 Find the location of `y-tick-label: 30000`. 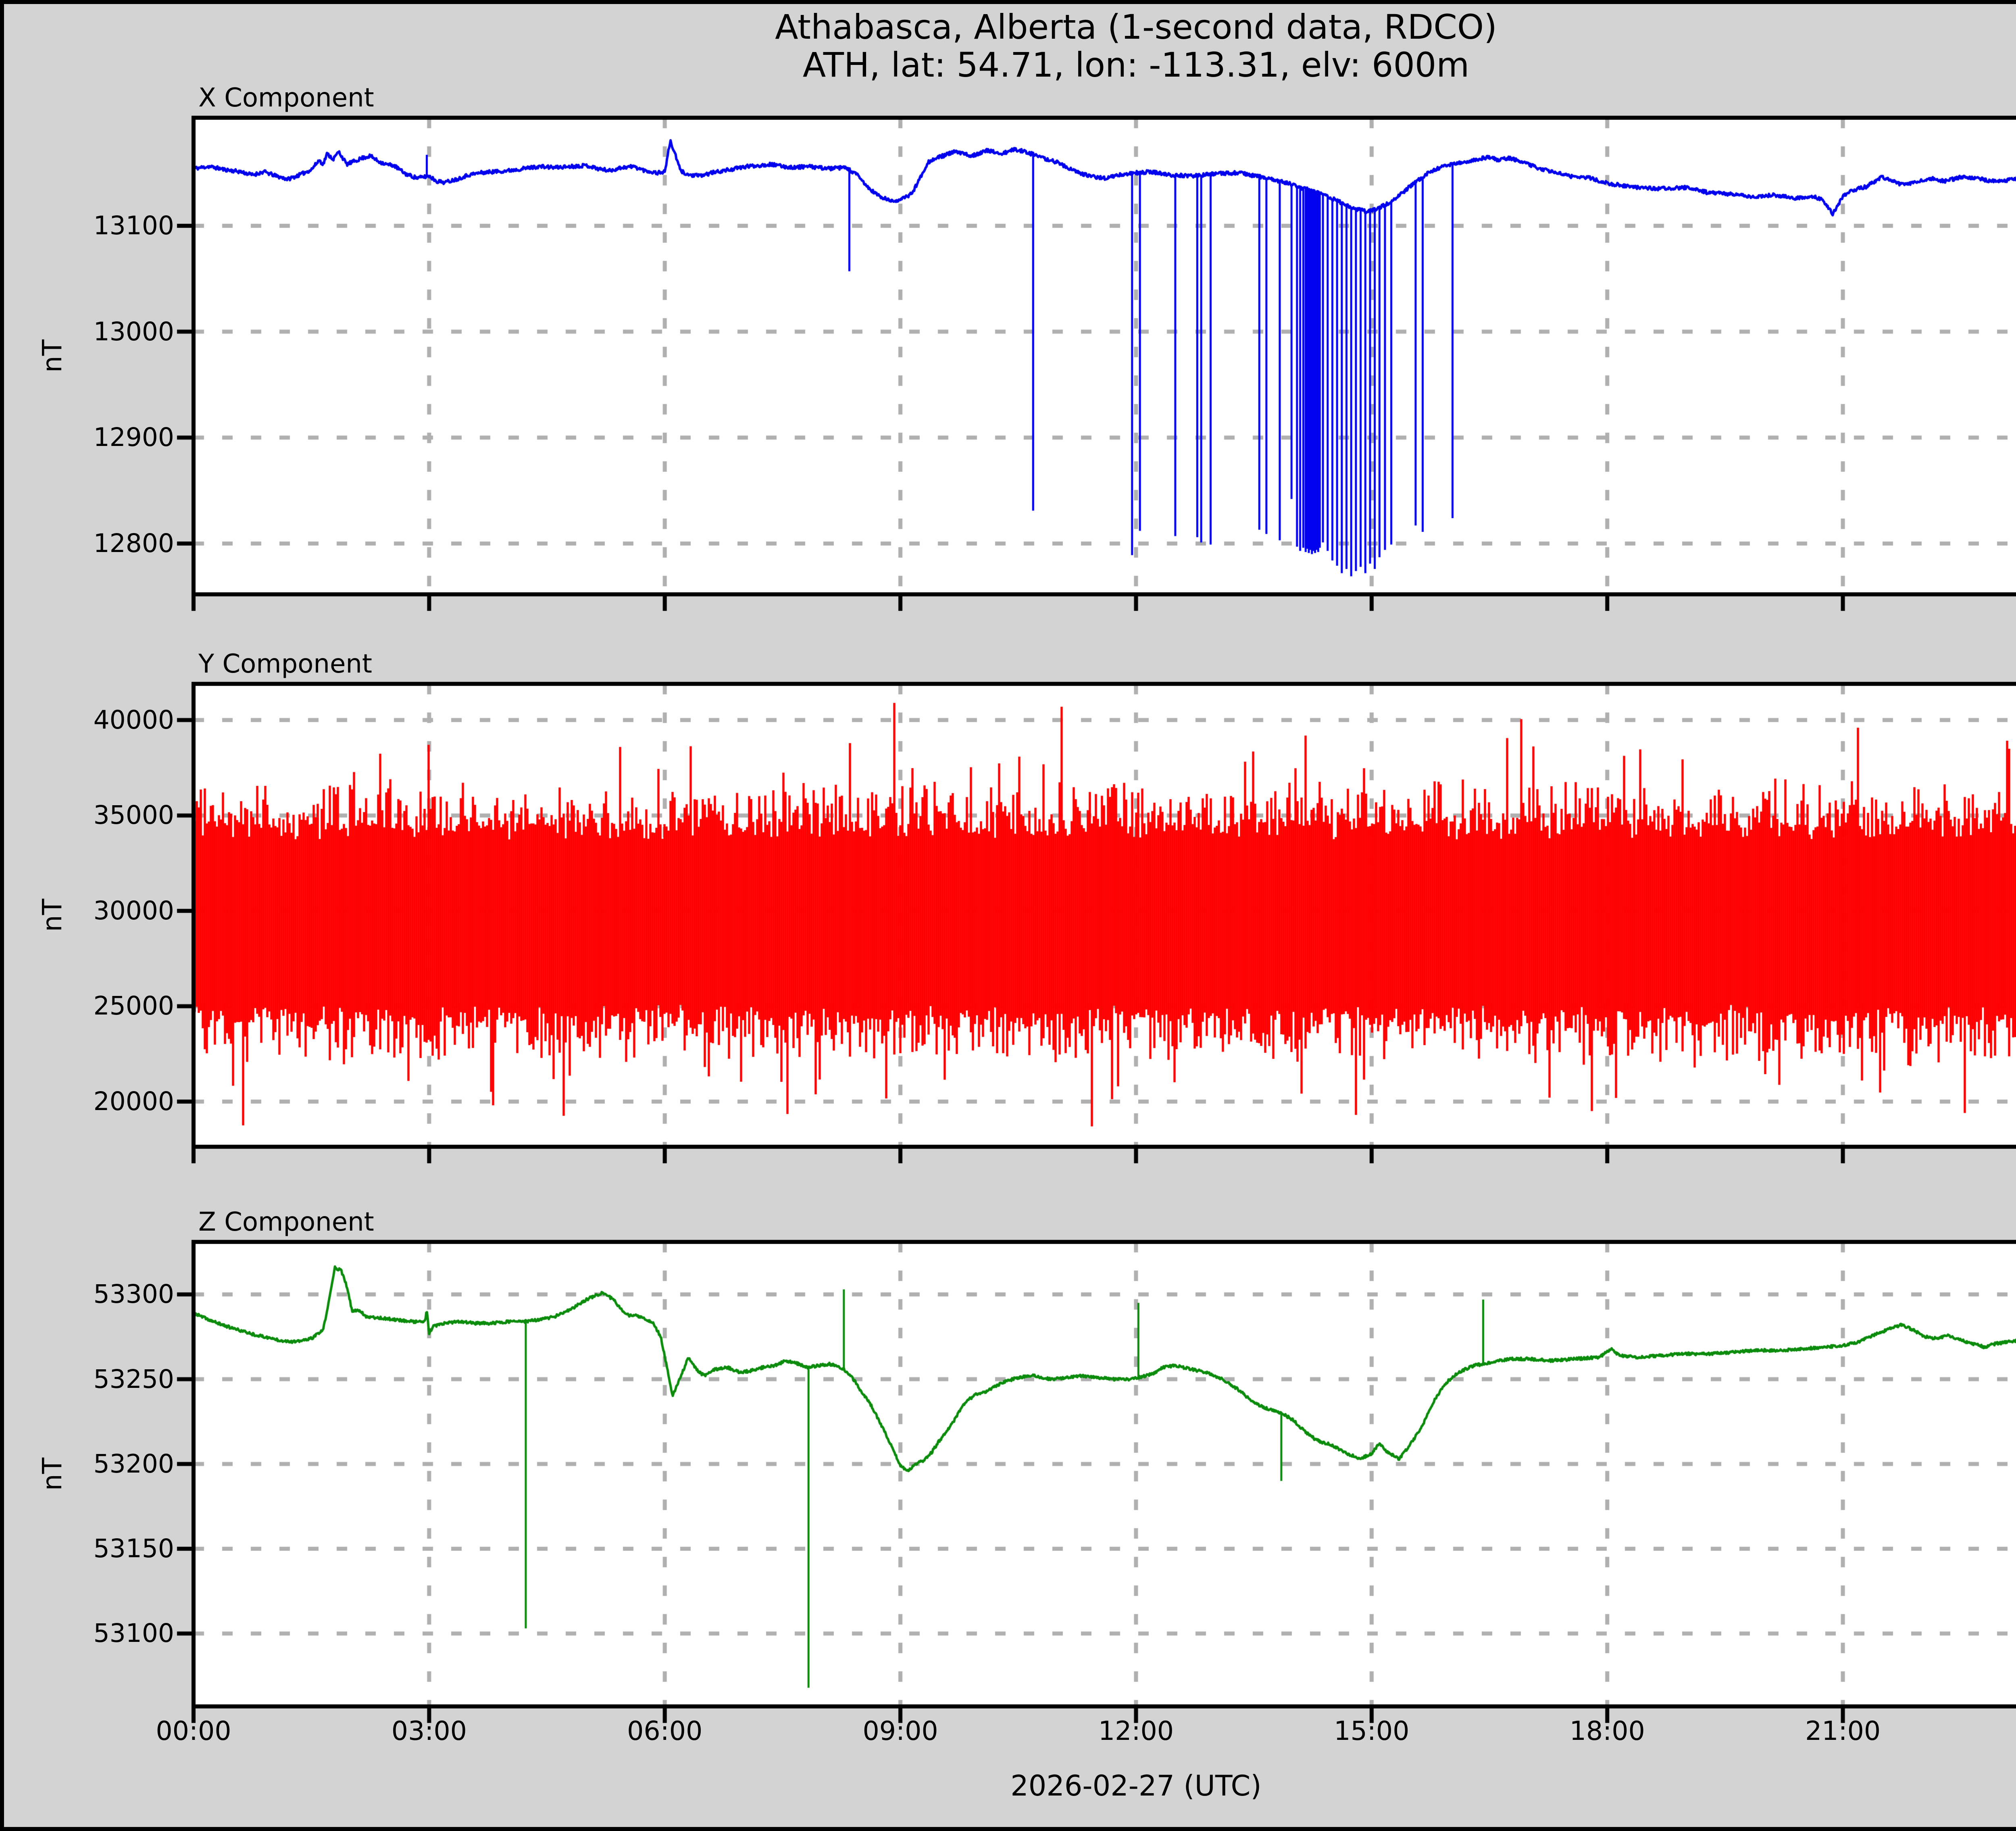

y-tick-label: 30000 is located at coordinates (133, 910).